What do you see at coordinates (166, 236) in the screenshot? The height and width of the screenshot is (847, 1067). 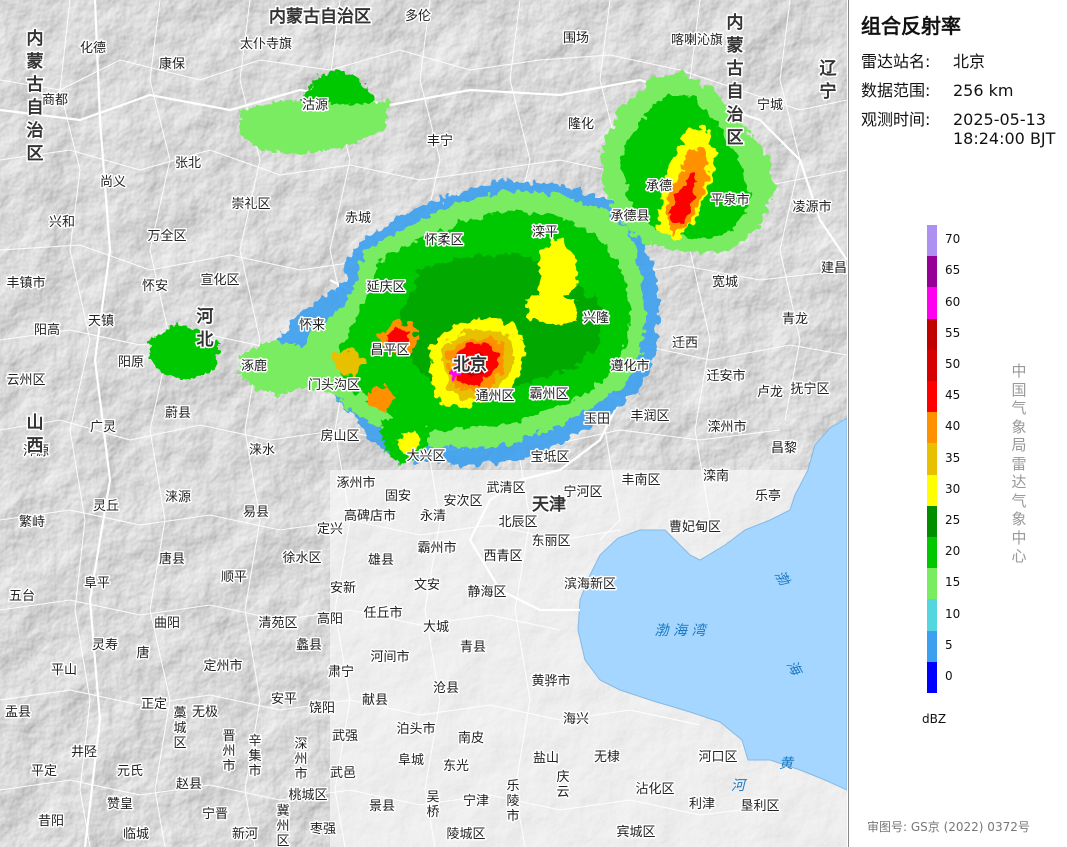 I see `place-label: 万全区` at bounding box center [166, 236].